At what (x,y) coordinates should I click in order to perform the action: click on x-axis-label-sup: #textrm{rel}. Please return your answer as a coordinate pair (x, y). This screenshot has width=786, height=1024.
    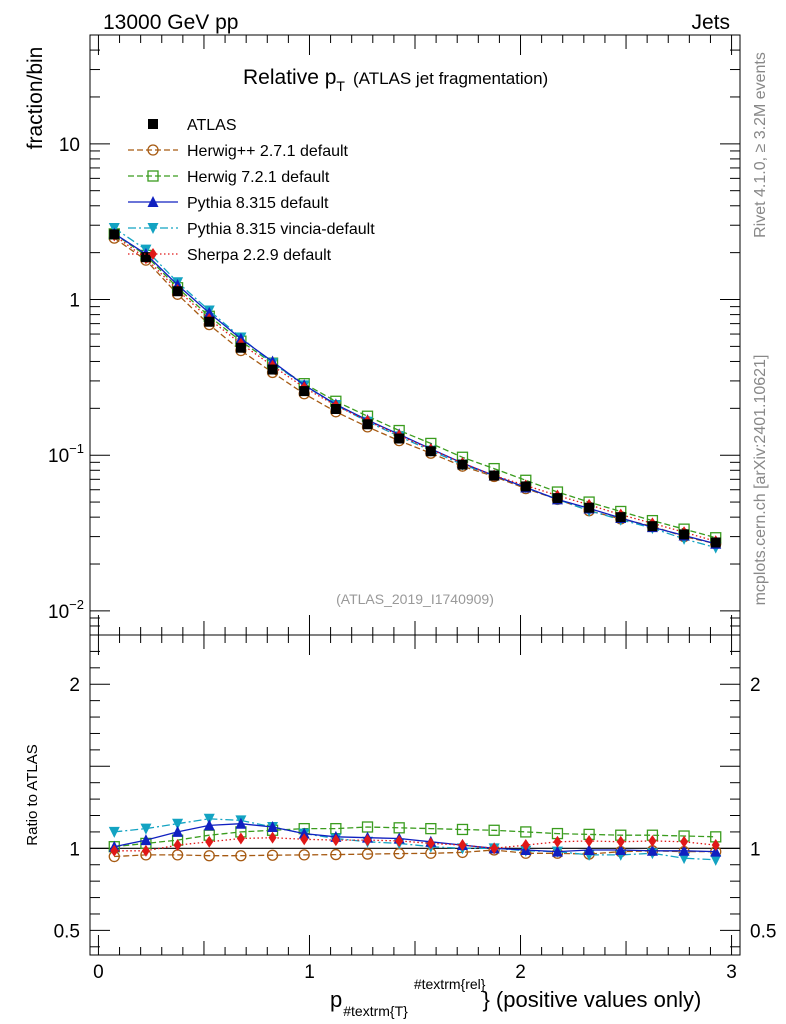
    Looking at the image, I should click on (450, 984).